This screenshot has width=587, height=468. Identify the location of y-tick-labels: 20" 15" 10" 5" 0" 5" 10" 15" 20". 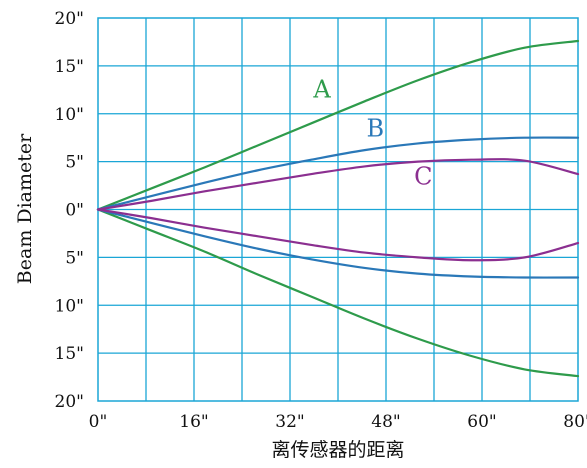
(69, 210).